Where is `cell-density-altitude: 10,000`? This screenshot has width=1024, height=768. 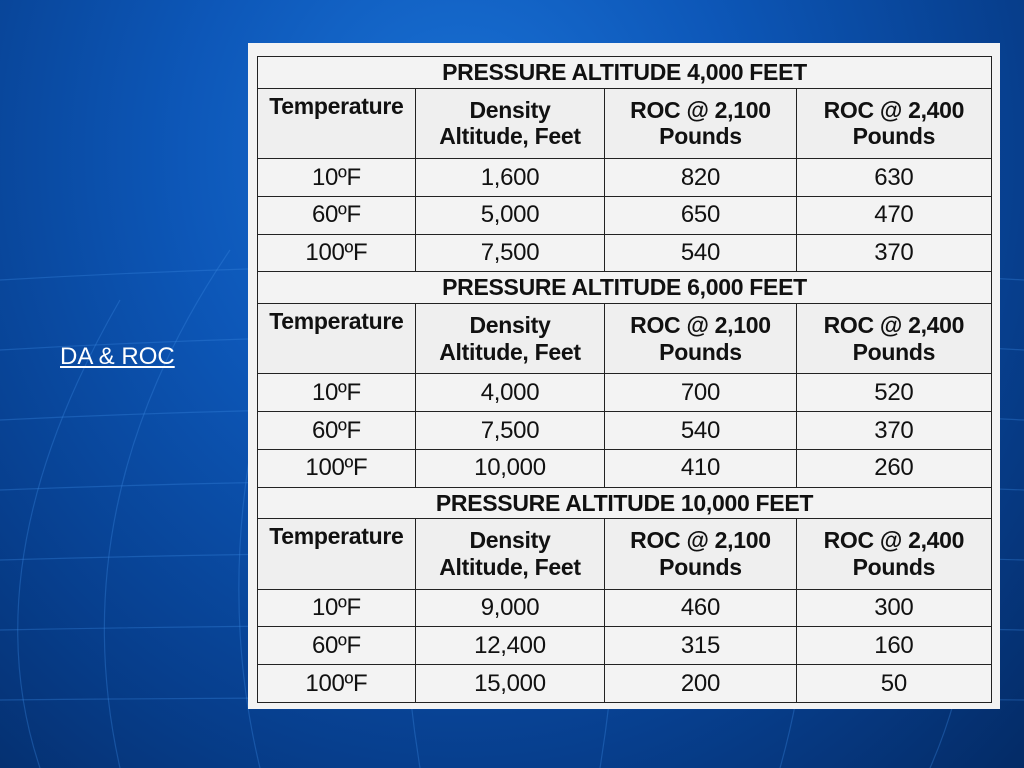
cell-density-altitude: 10,000 is located at coordinates (510, 468).